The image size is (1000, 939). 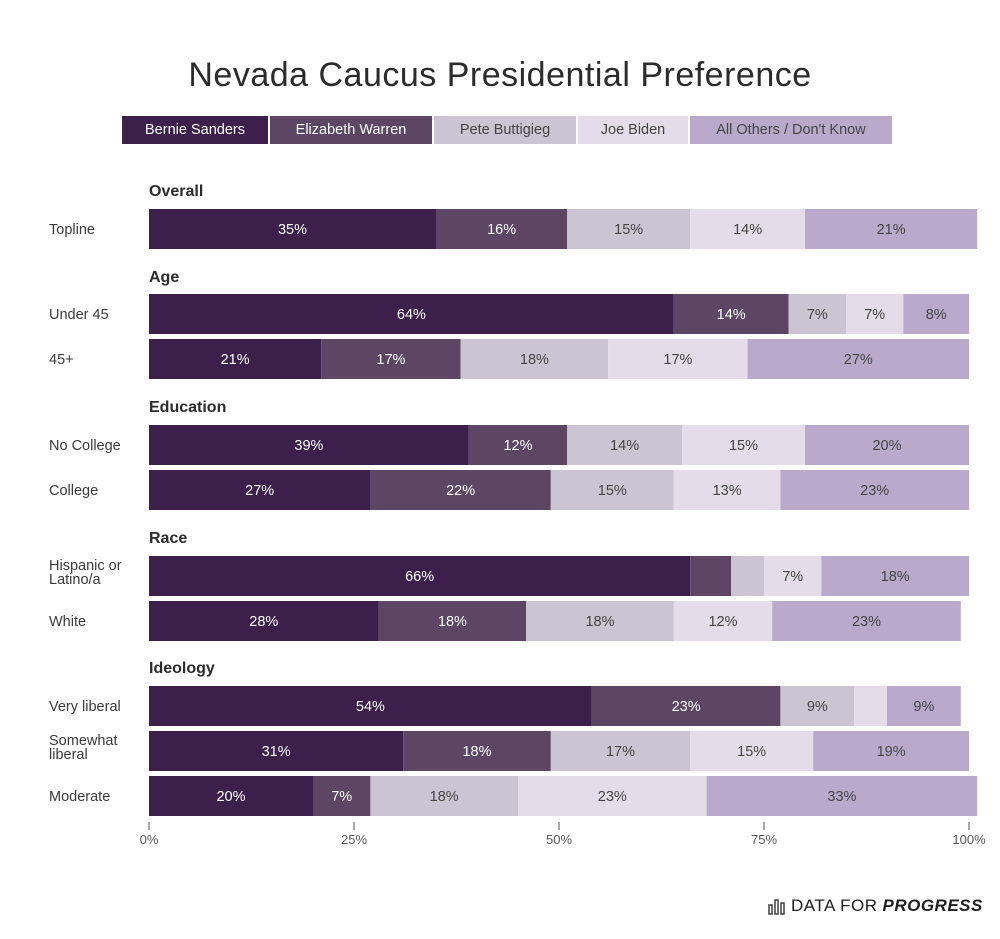 I want to click on bar-segment-under-45-pete-buttigieg, so click(x=817, y=314).